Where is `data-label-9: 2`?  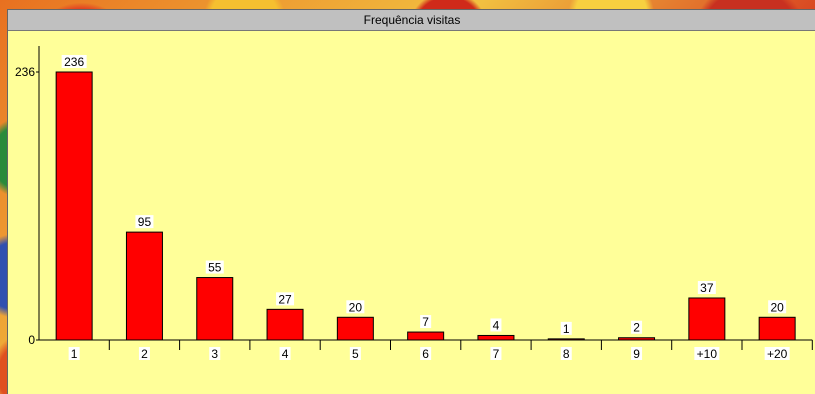
data-label-9: 2 is located at coordinates (636, 328).